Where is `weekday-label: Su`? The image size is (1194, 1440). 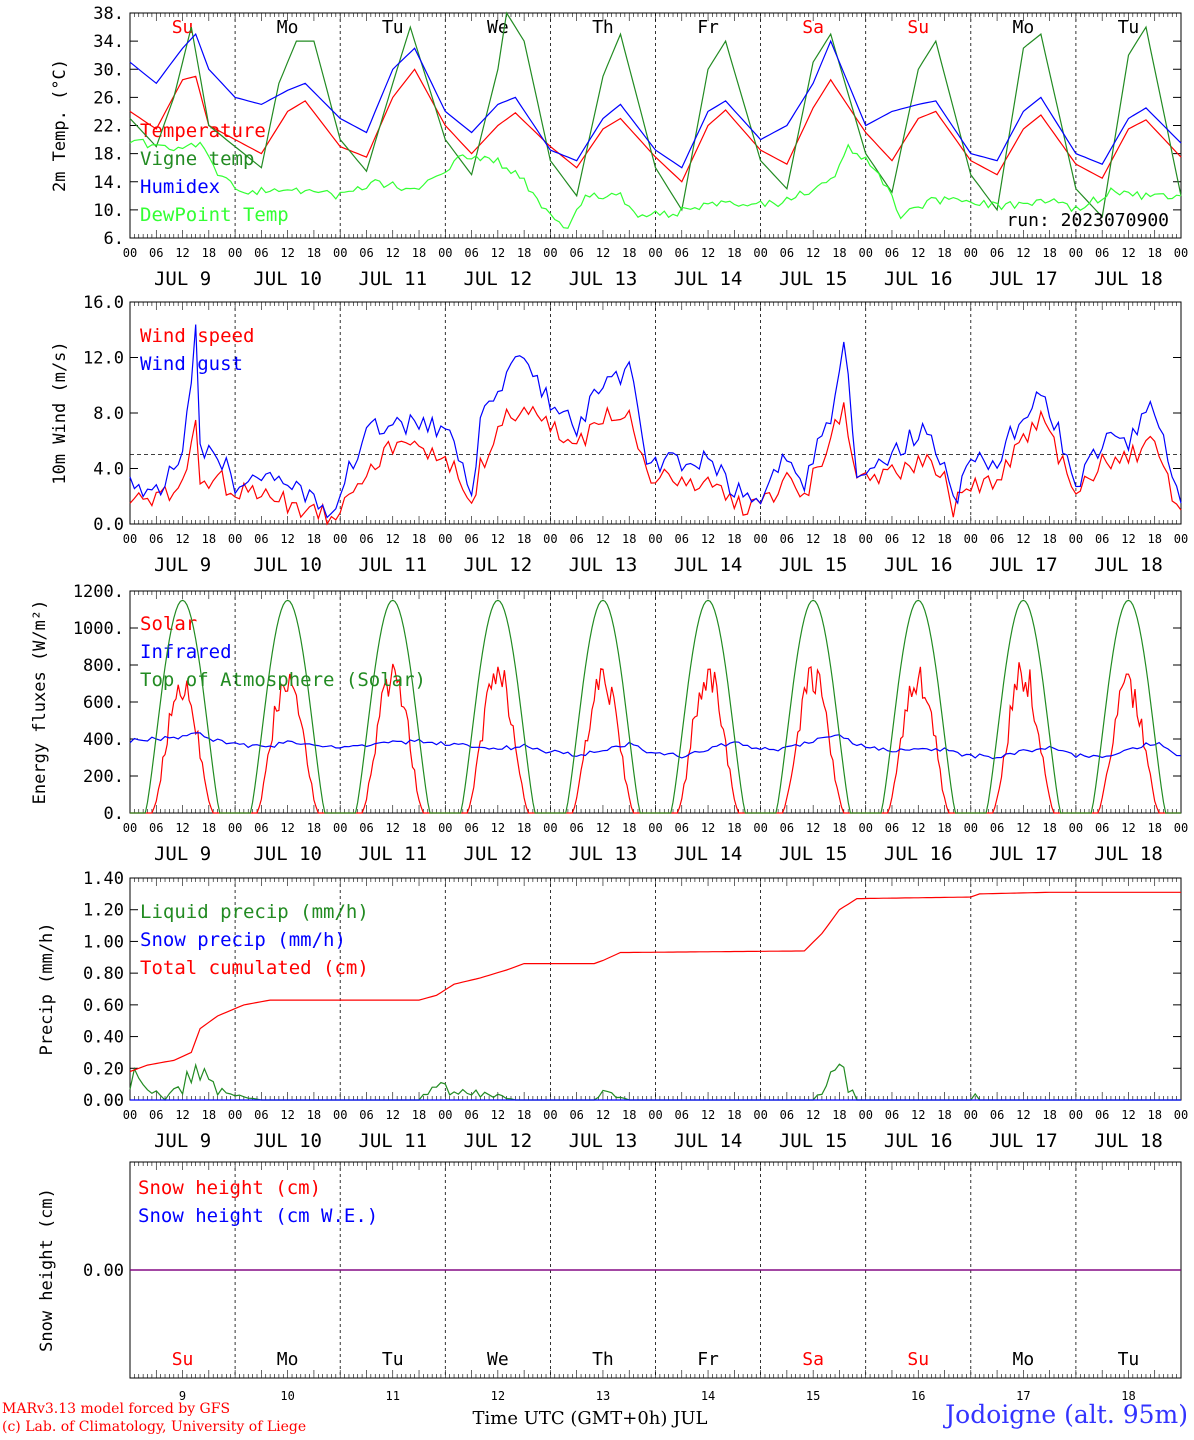 weekday-label: Su is located at coordinates (918, 27).